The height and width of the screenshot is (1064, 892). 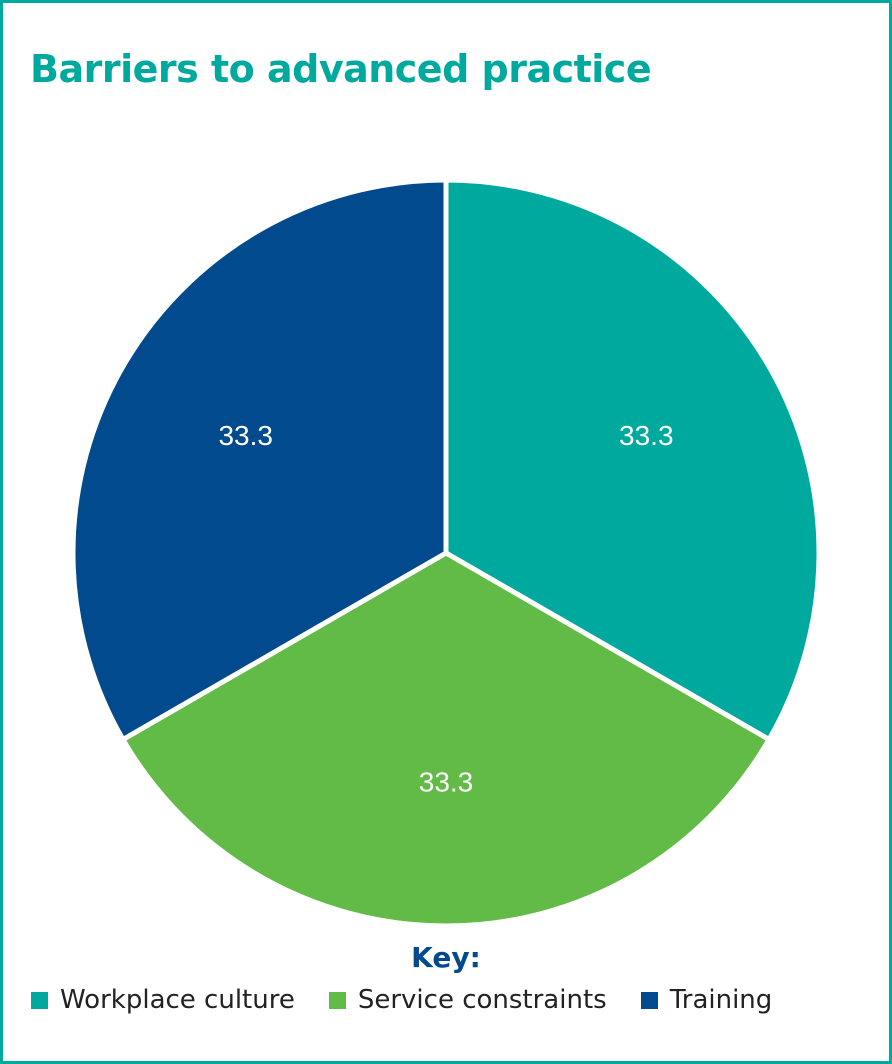 What do you see at coordinates (482, 1000) in the screenshot?
I see `legend-label: Service constraints` at bounding box center [482, 1000].